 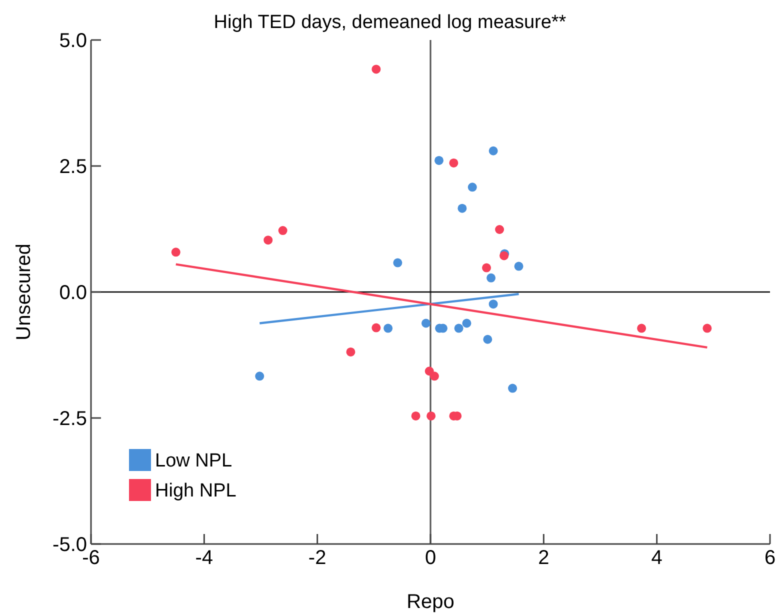 I want to click on y-axis-title: Unsecured, so click(x=24, y=292).